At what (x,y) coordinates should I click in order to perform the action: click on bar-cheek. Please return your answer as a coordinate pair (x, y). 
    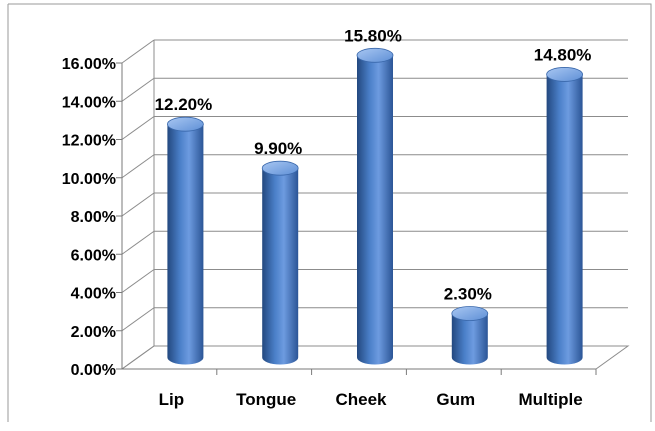
    Looking at the image, I should click on (375, 206).